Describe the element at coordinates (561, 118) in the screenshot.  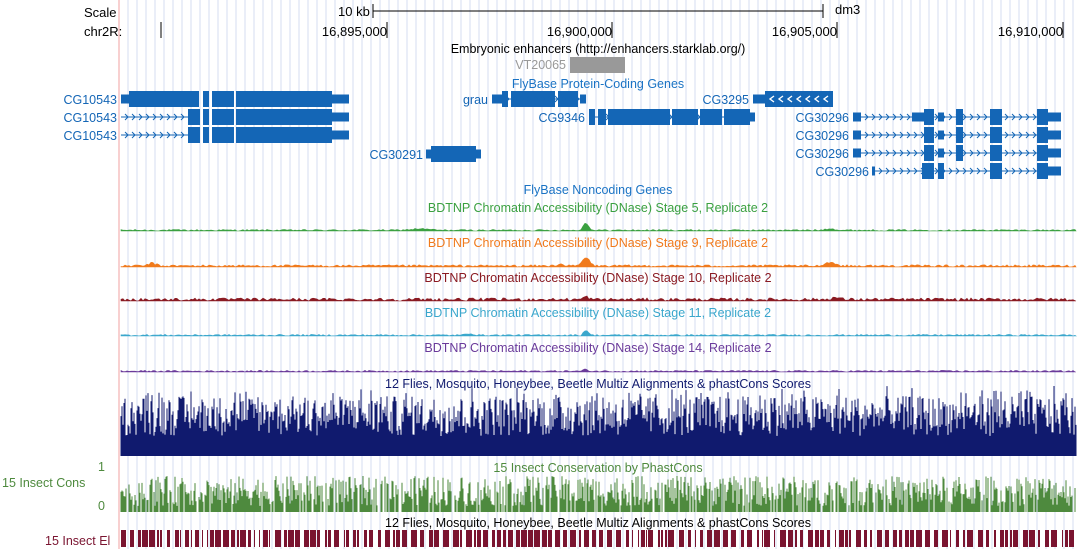
I see `gene-label-cg9346: CG9346` at that location.